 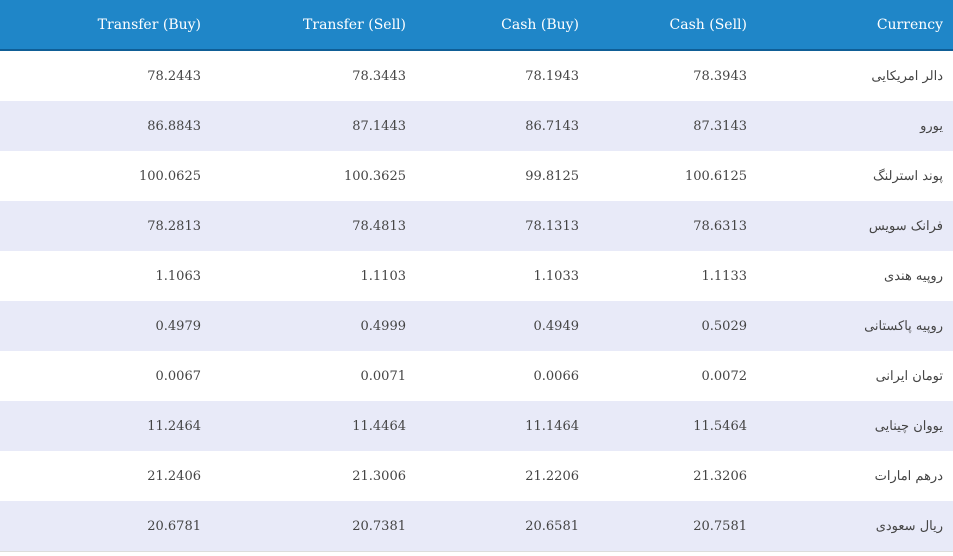 What do you see at coordinates (556, 326) in the screenshot?
I see `cell-cash-buy: 0.4949` at bounding box center [556, 326].